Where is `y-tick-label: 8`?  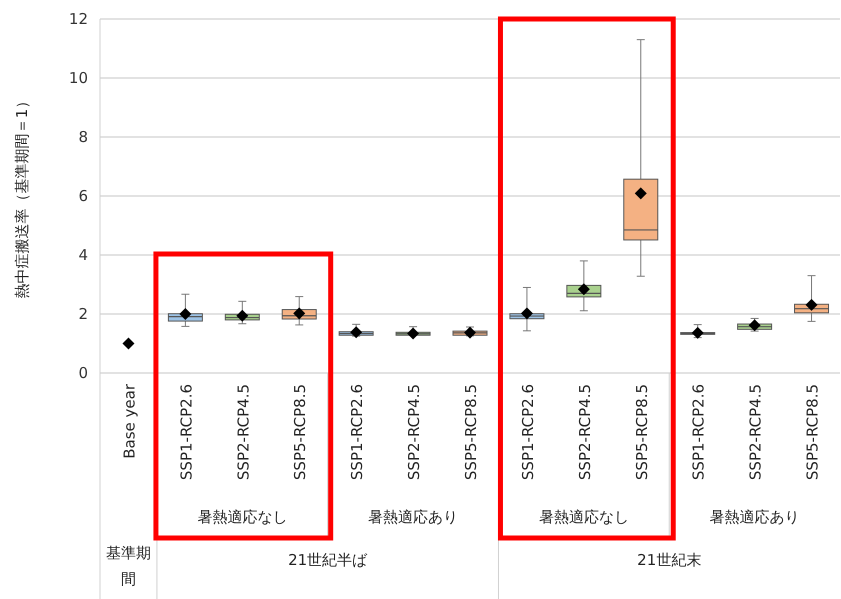
y-tick-label: 8 is located at coordinates (83, 137).